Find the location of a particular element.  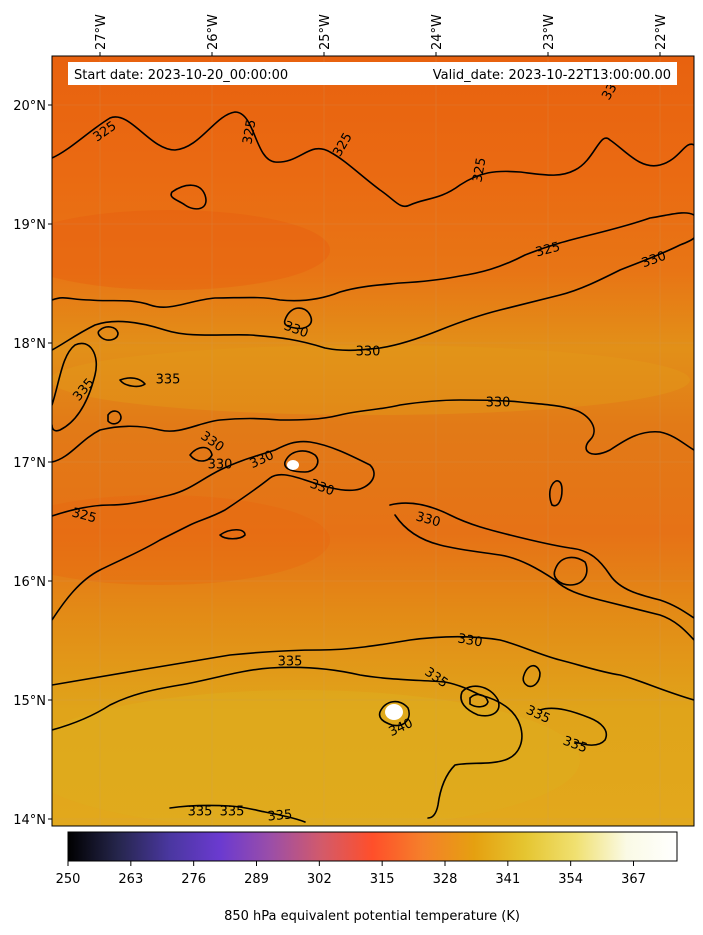

lat-label: 14°N is located at coordinates (29, 820).